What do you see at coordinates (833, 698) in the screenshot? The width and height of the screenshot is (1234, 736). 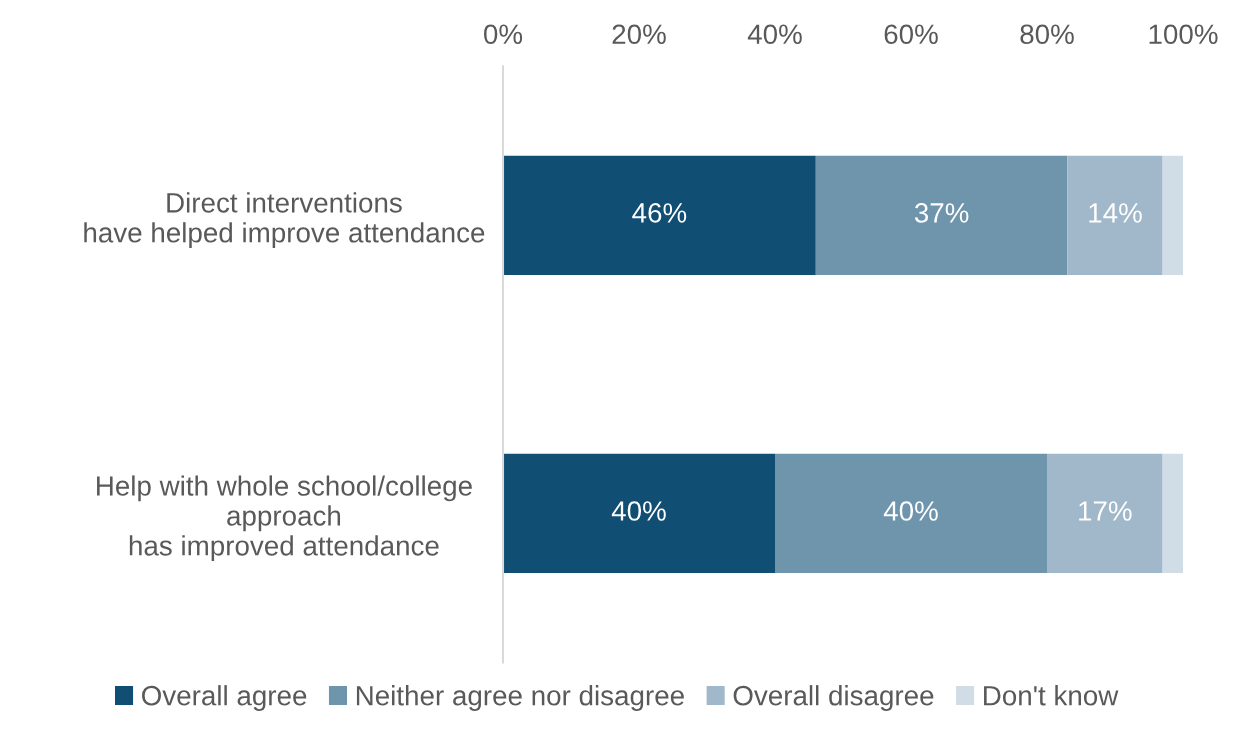 I see `legend-label: Overall disagree` at bounding box center [833, 698].